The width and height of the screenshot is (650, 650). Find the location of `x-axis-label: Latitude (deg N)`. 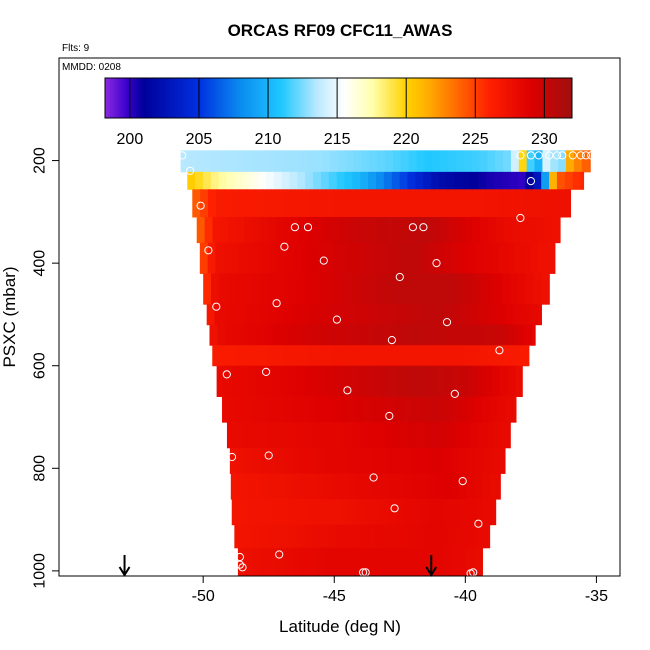

x-axis-label: Latitude (deg N) is located at coordinates (340, 626).